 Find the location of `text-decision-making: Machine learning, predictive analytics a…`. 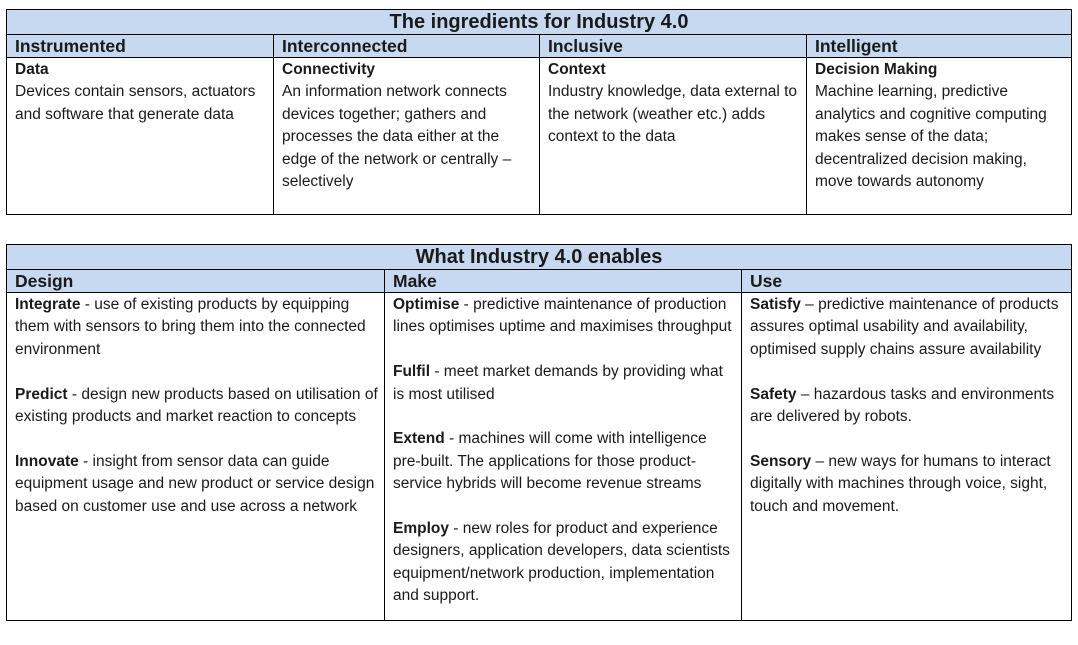

text-decision-making: Machine learning, predictive analytics a… is located at coordinates (931, 137).